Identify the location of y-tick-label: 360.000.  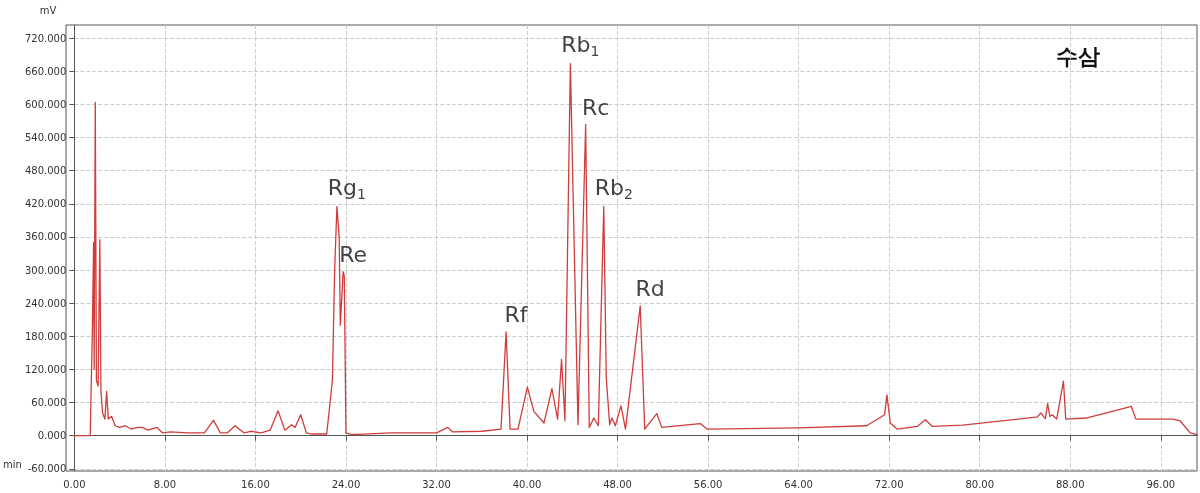
(46, 237).